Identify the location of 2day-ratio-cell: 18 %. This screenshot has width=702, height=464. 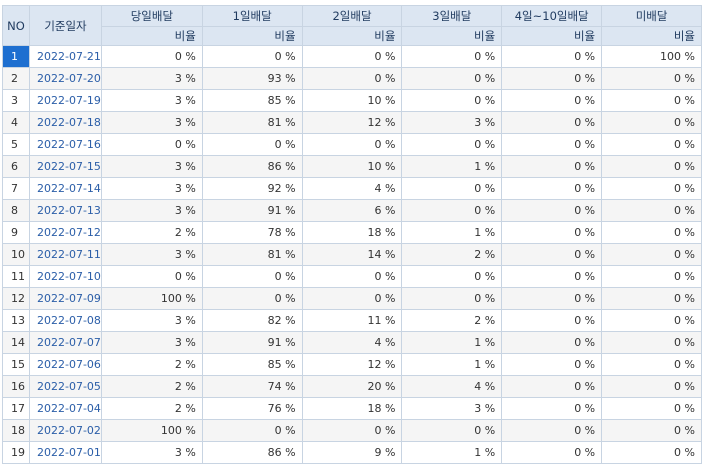
(352, 408).